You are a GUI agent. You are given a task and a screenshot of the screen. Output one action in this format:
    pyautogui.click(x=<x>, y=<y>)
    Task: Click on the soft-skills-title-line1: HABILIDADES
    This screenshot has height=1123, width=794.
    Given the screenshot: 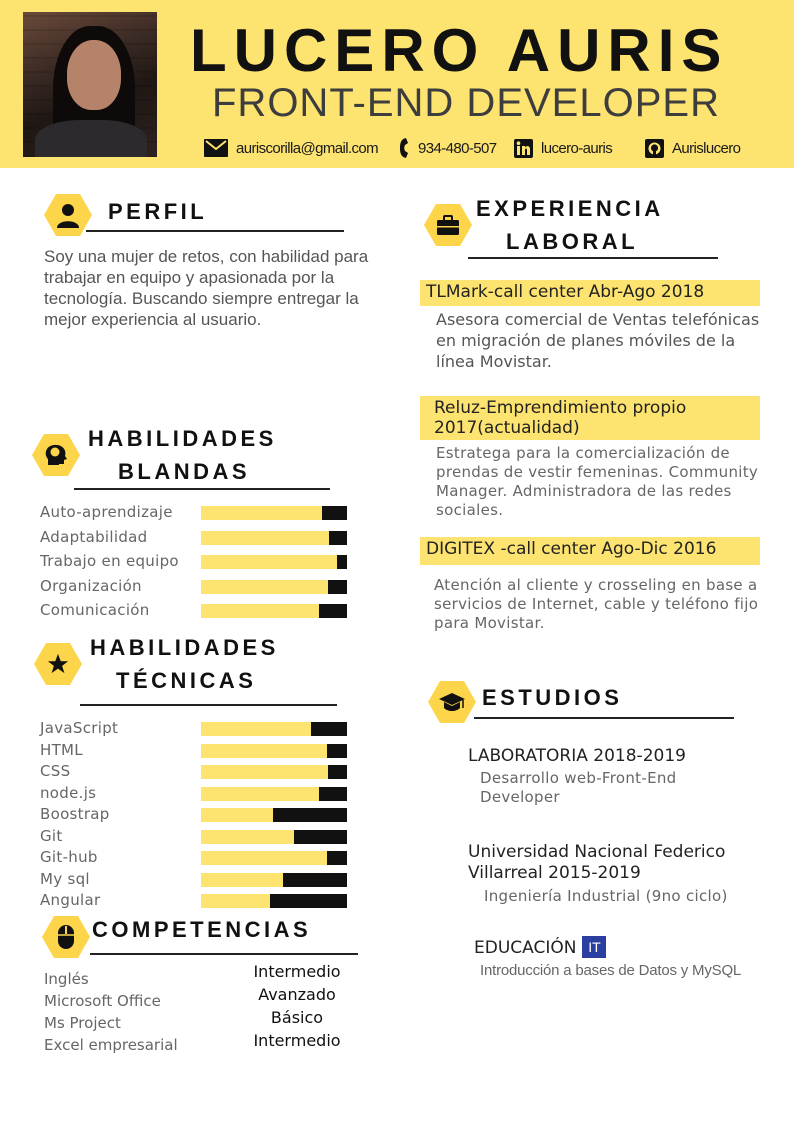 What is the action you would take?
    pyautogui.click(x=182, y=438)
    